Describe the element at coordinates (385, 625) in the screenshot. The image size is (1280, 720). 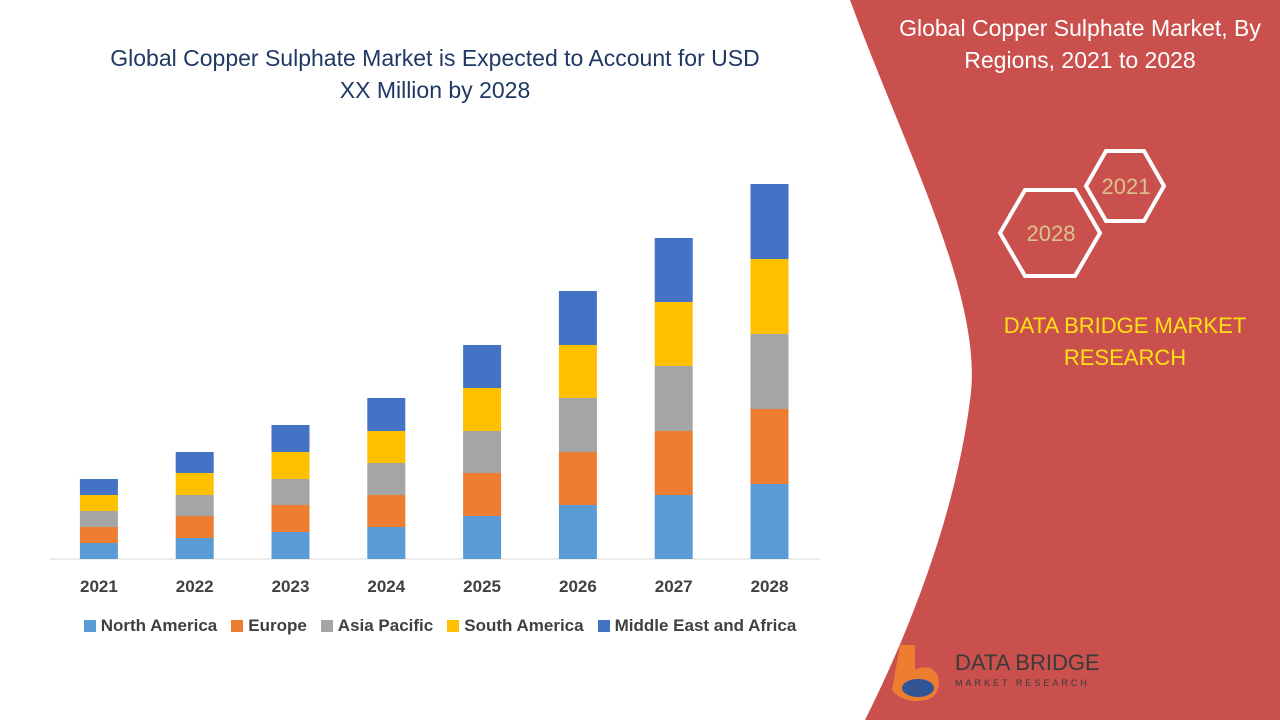
I see `legend-label: Asia Pacific` at that location.